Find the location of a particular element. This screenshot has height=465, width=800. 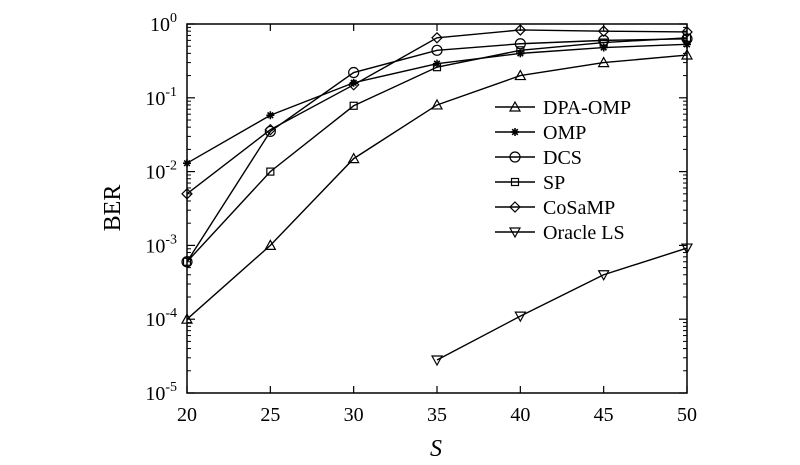

series-oracle-ls is located at coordinates (562, 305).